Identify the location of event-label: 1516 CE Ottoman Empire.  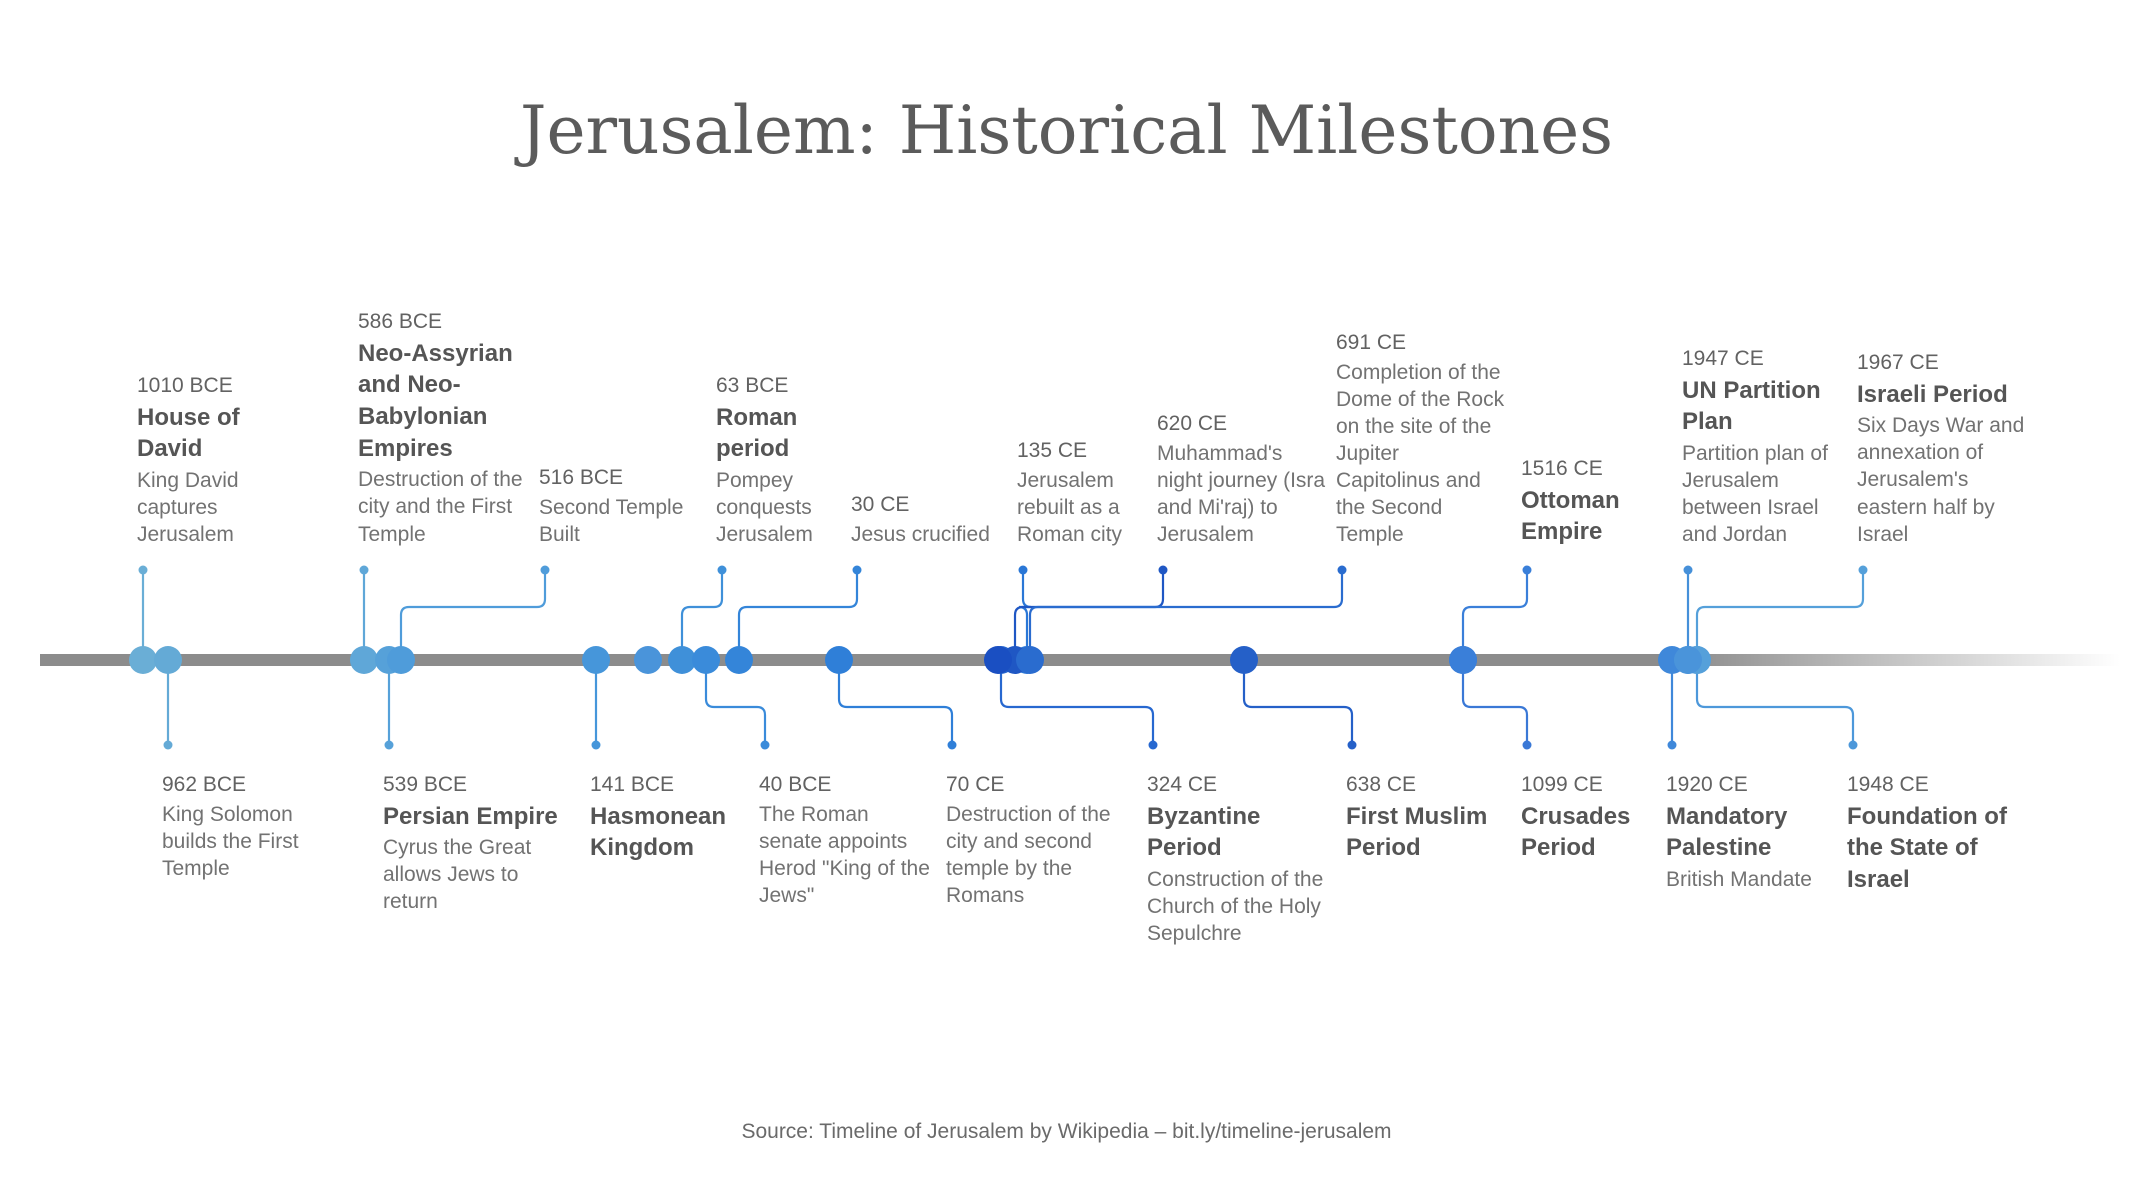
(1586, 502).